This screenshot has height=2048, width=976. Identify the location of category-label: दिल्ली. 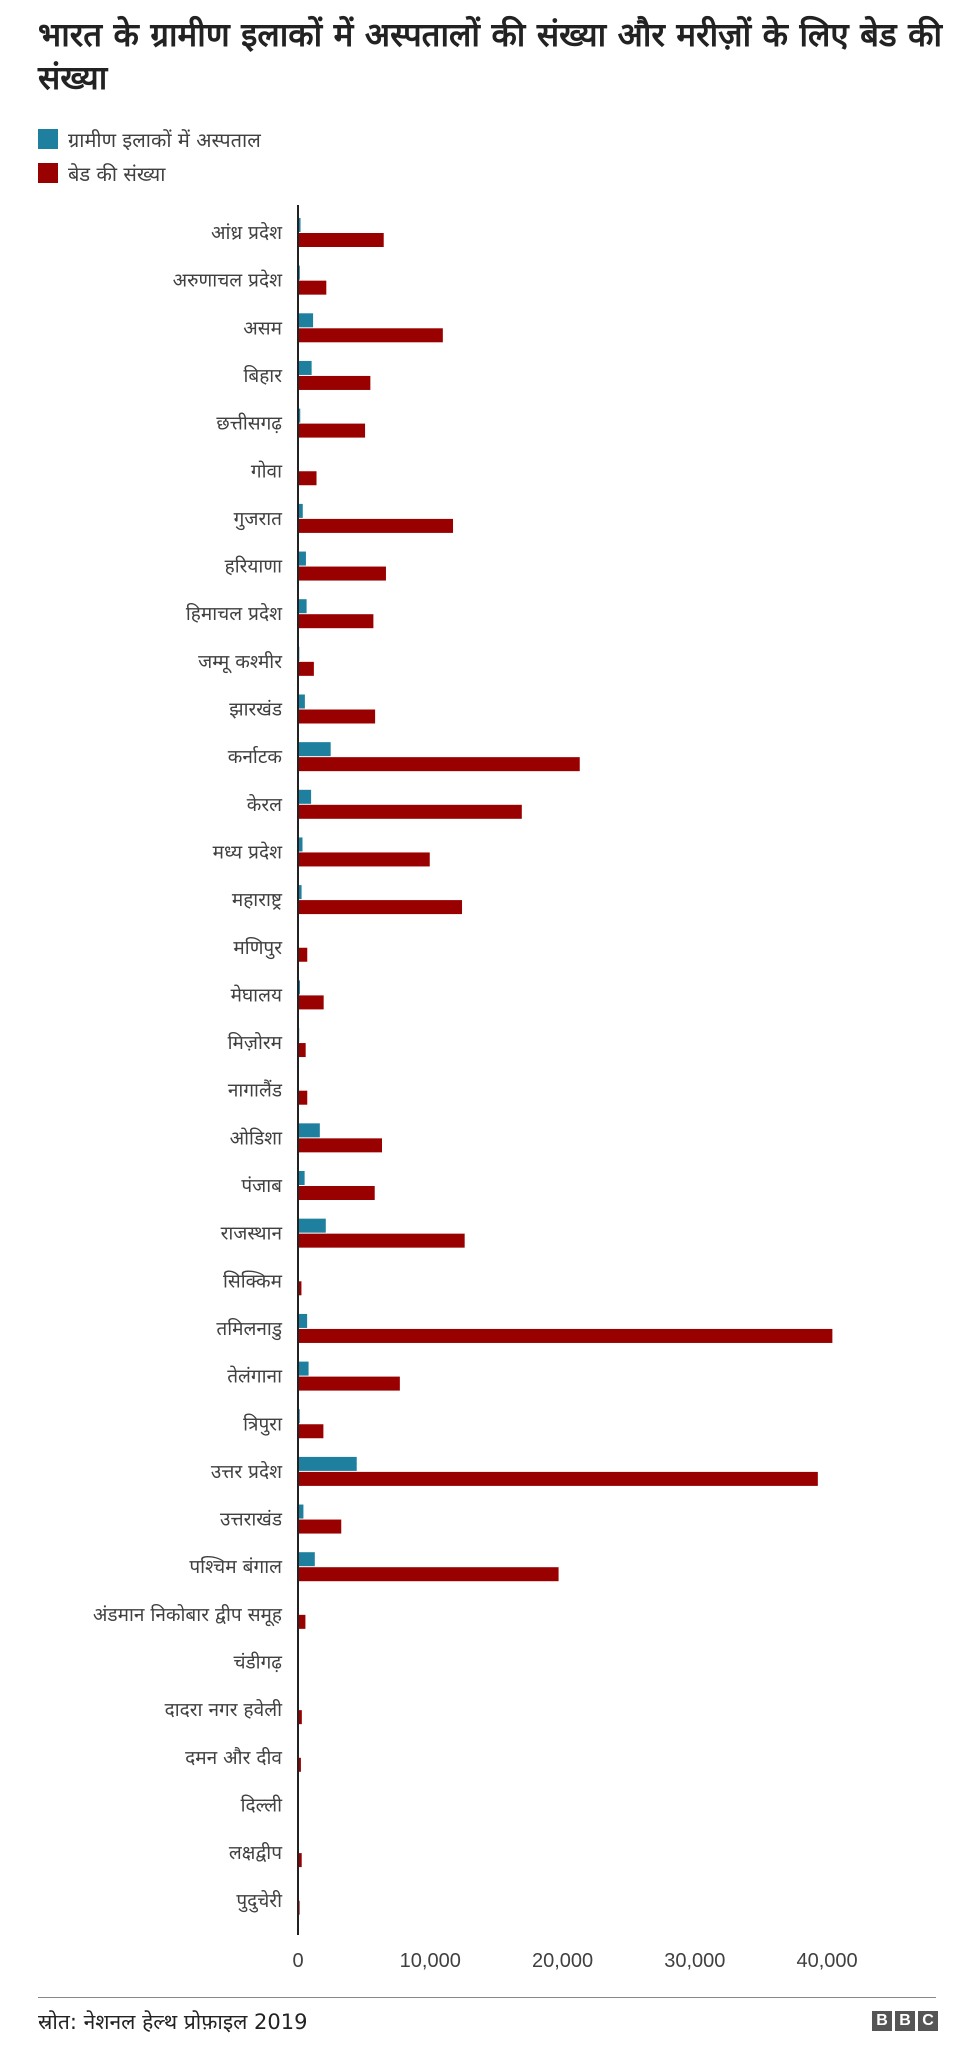
(262, 1804).